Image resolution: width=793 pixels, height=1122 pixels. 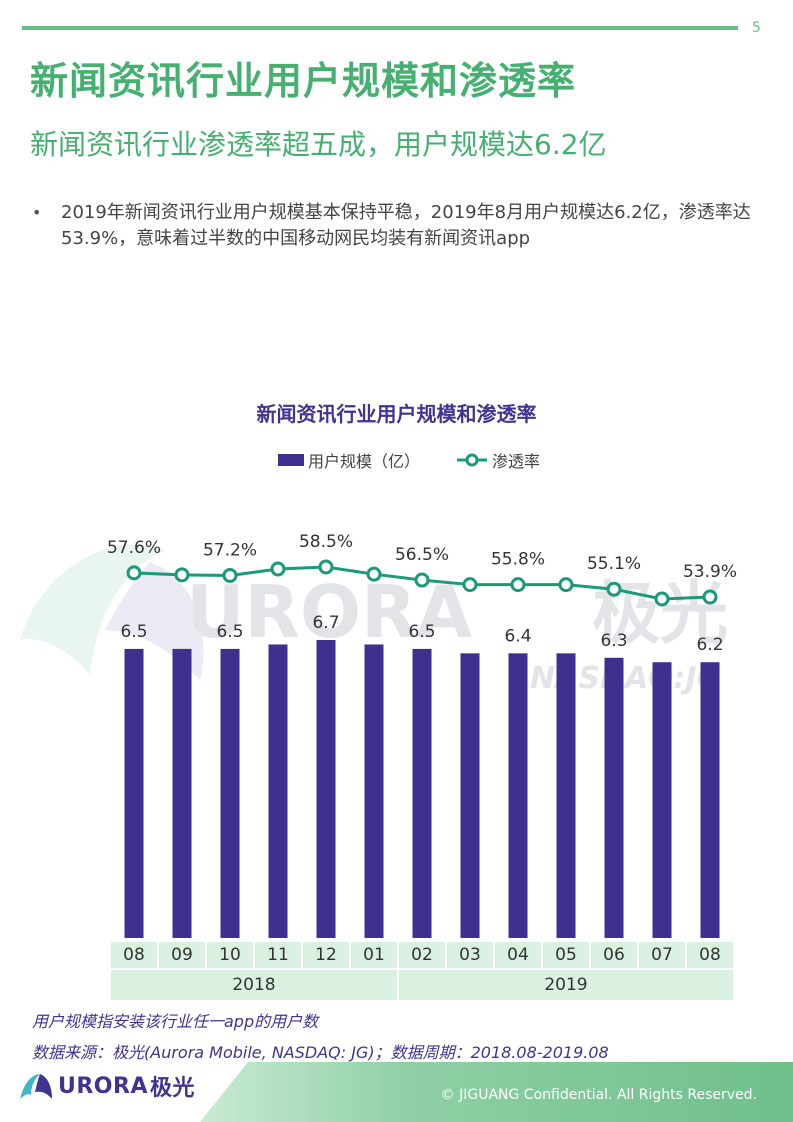 What do you see at coordinates (566, 955) in the screenshot?
I see `x-tick-9: 05` at bounding box center [566, 955].